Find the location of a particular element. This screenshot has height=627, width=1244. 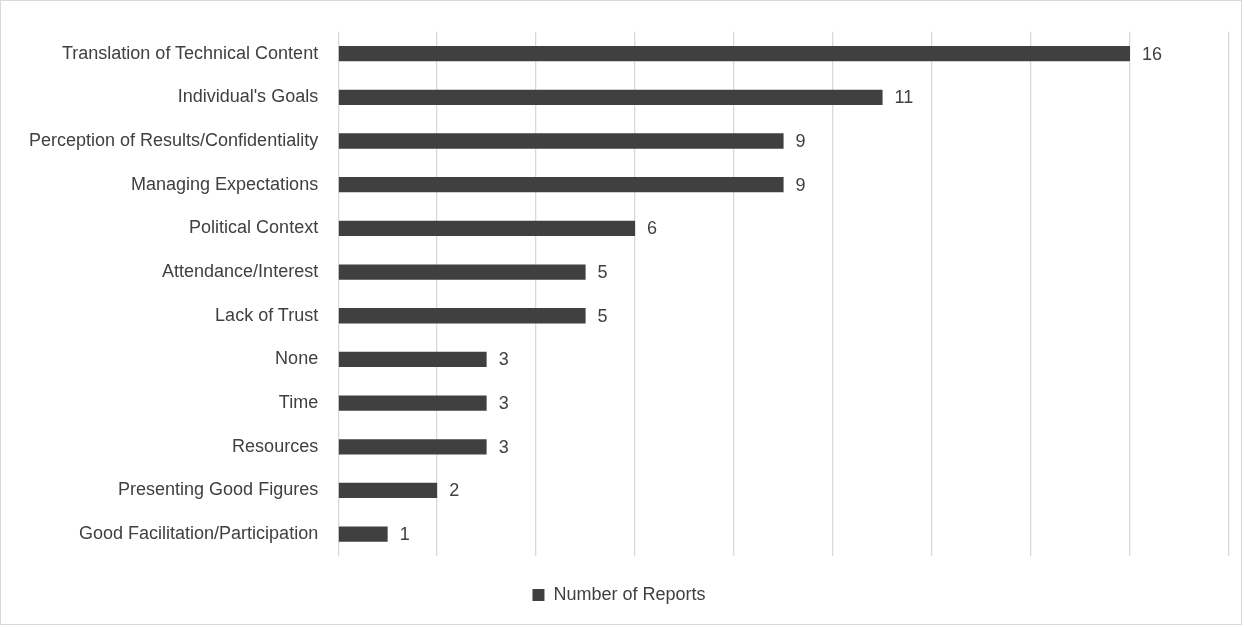

y-tick-label: Political Context is located at coordinates (254, 227).